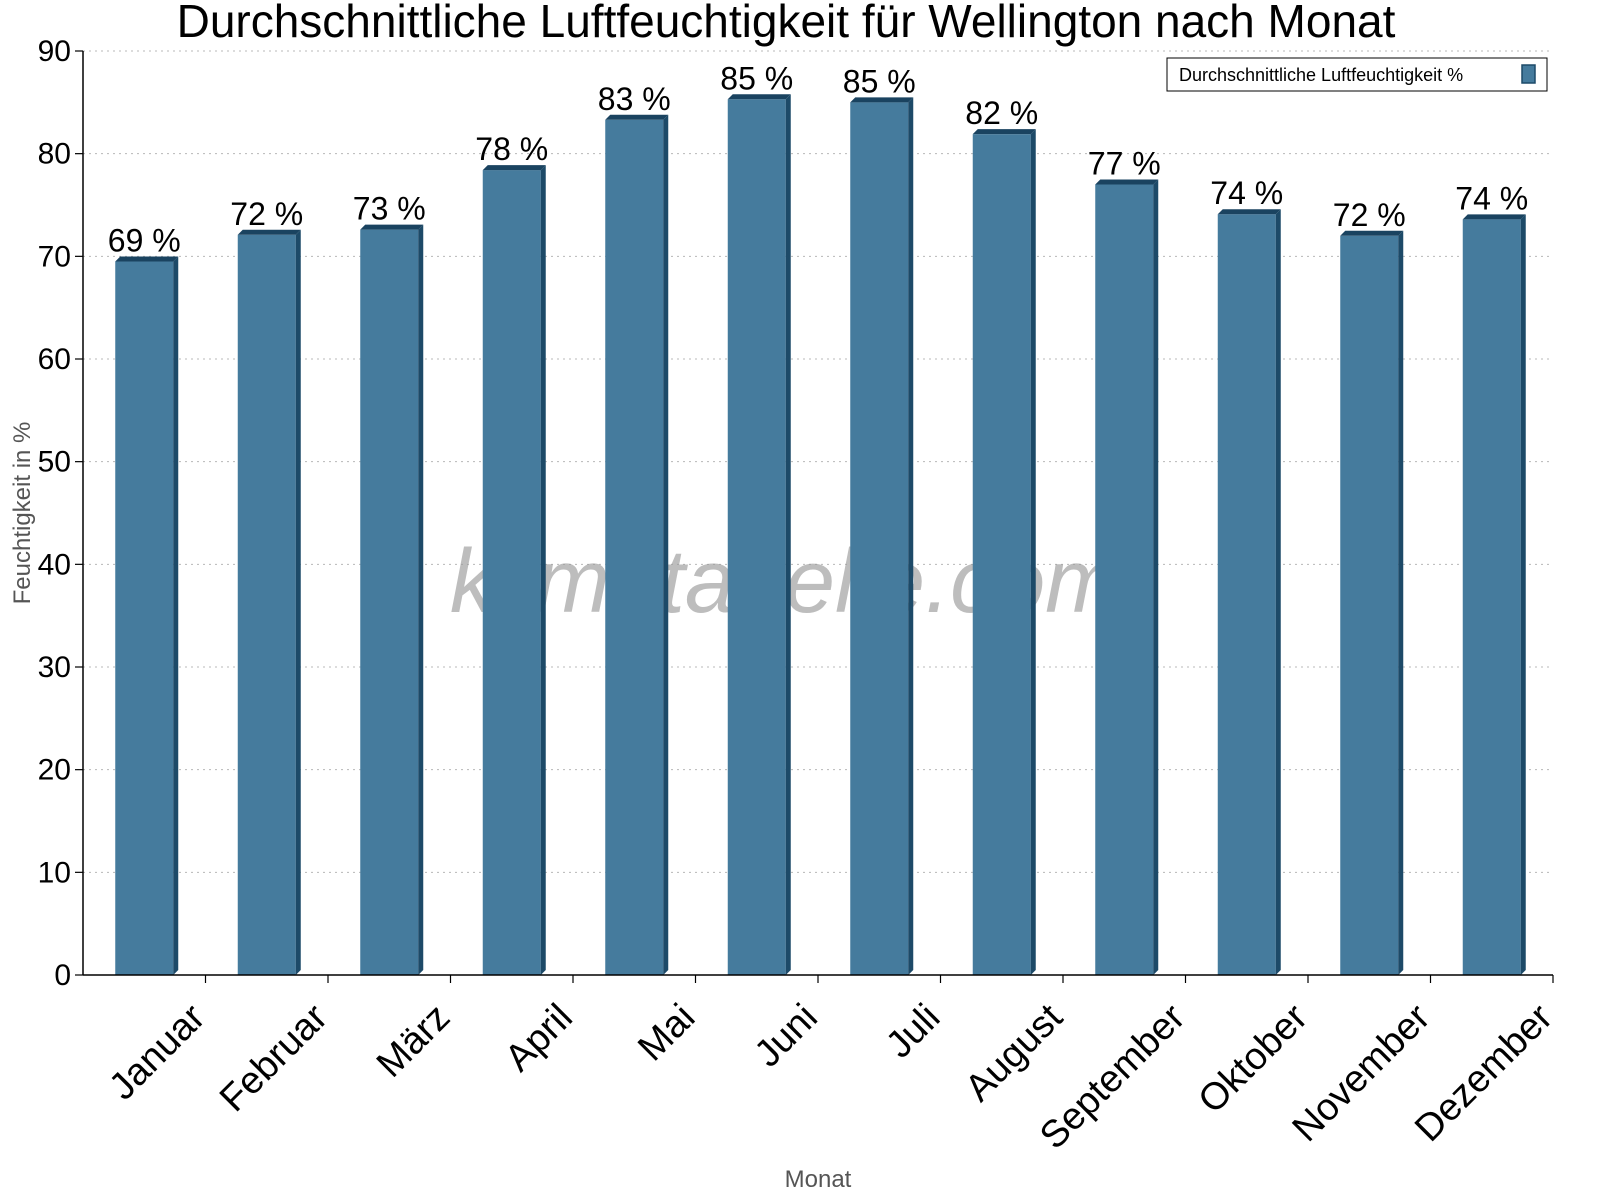 The height and width of the screenshot is (1200, 1600). I want to click on y-tick-label: 50, so click(54, 462).